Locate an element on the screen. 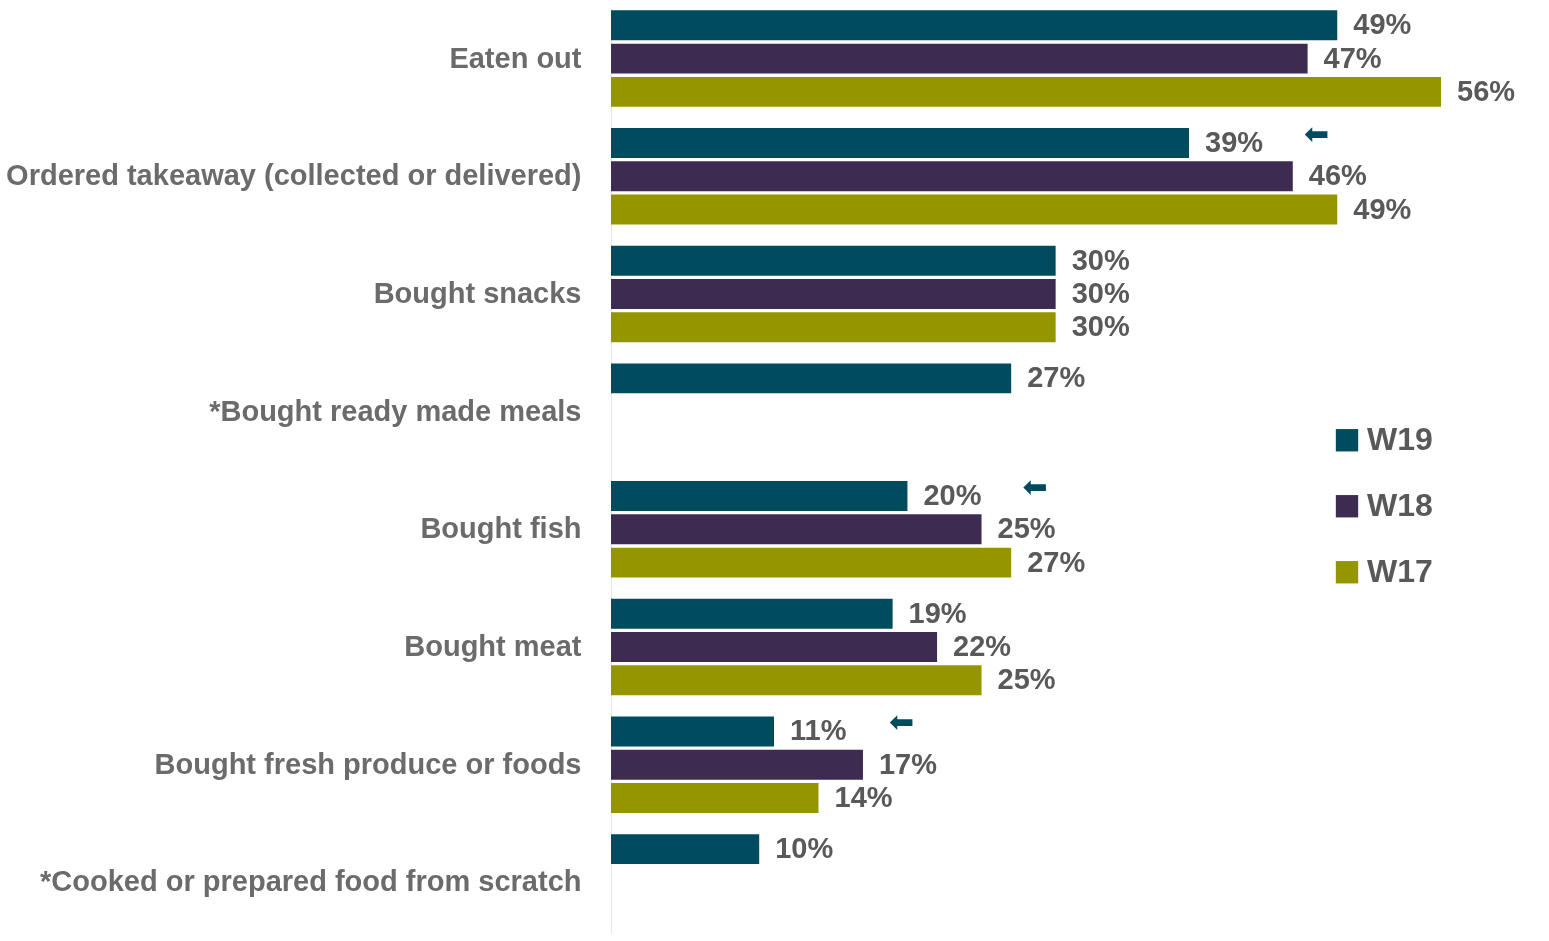 The width and height of the screenshot is (1549, 941). y-tick-label: Eaten out is located at coordinates (515, 57).